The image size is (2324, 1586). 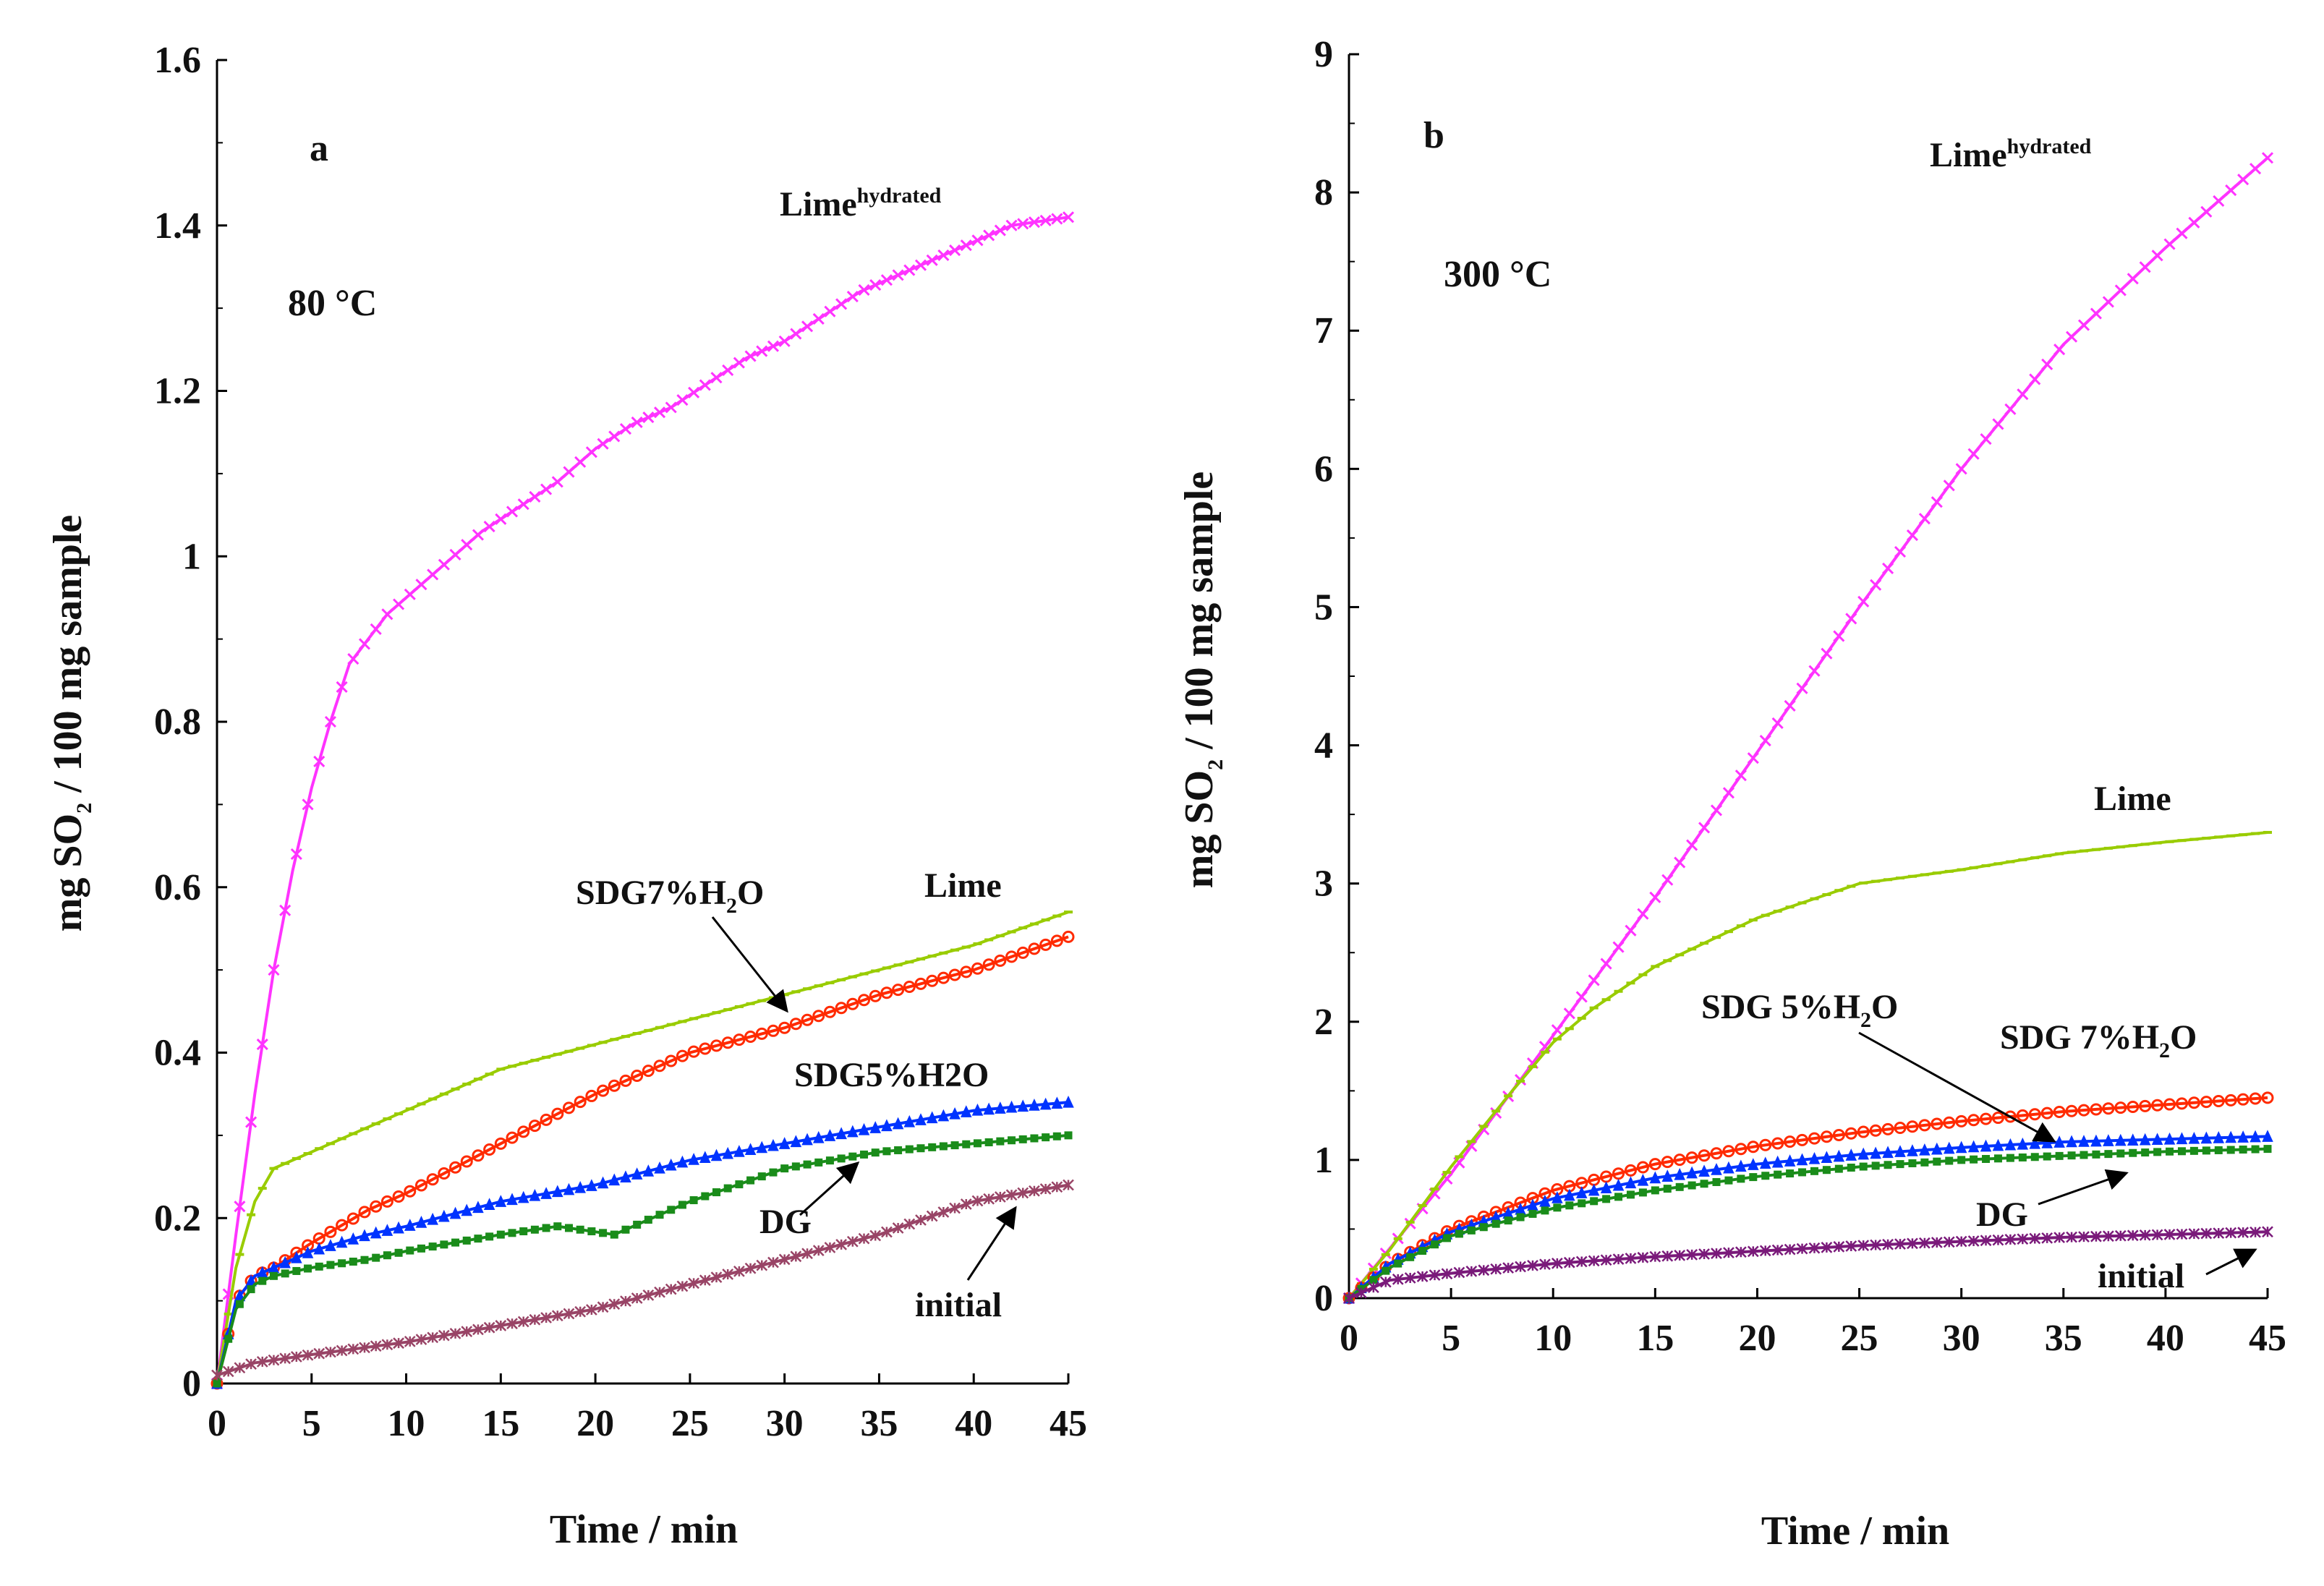 I want to click on panel-a-y-title-sub: 2, so click(x=84, y=809).